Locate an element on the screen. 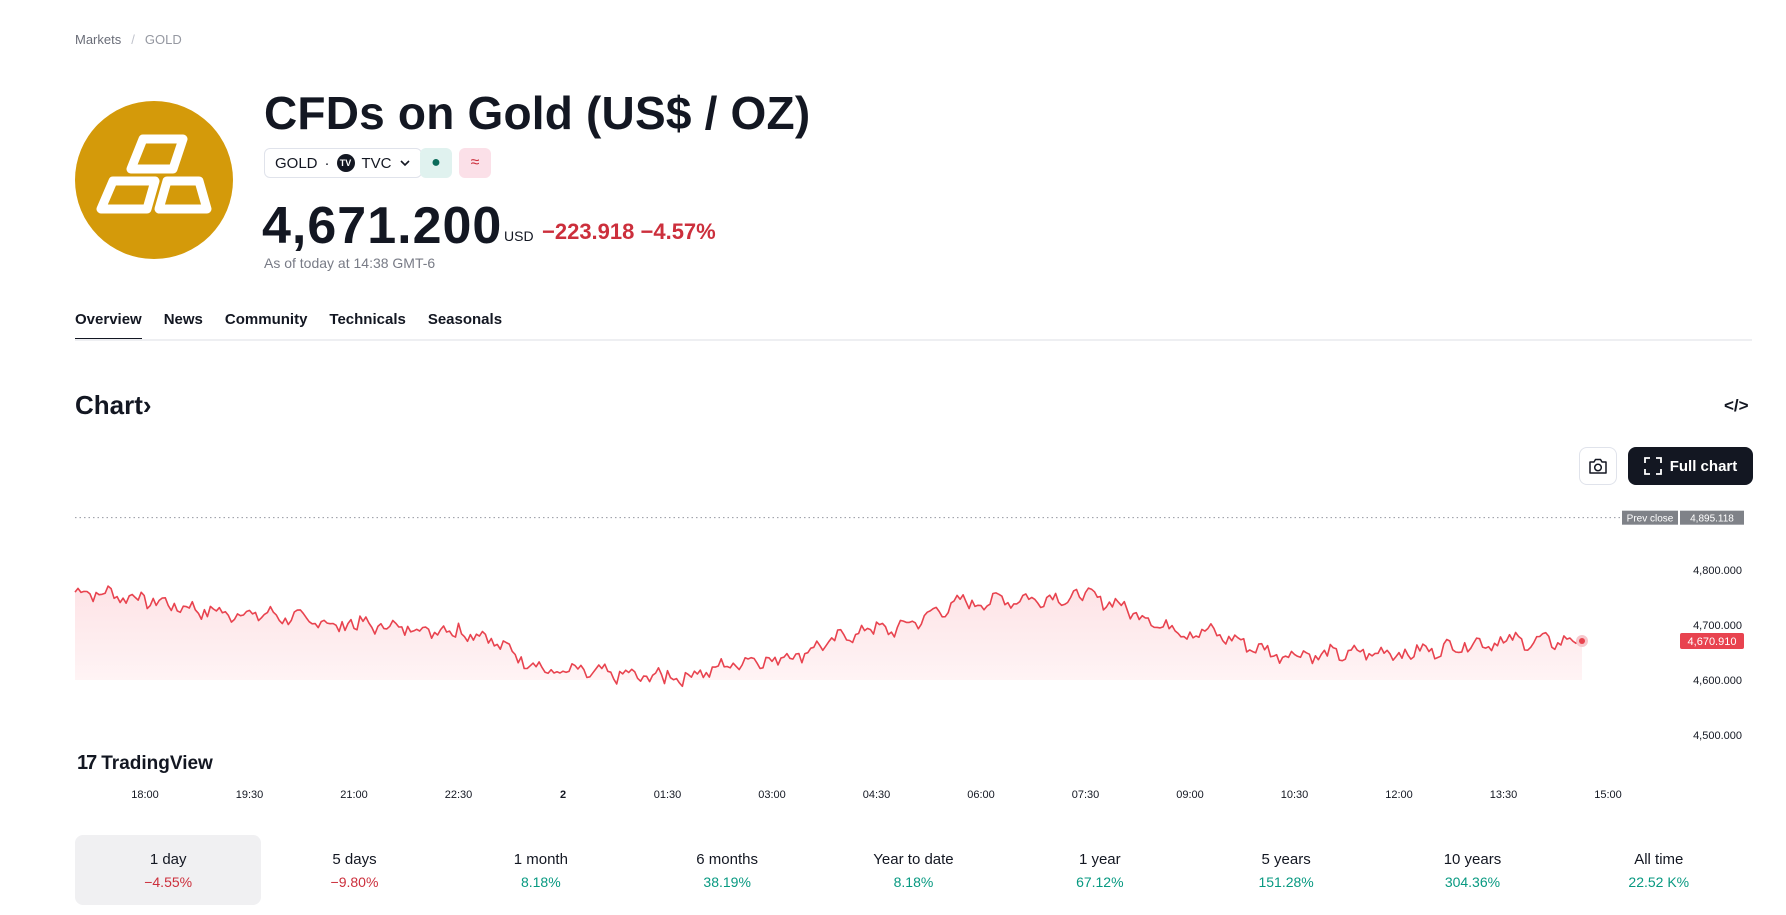 This screenshot has width=1786, height=915. tab-community: Community is located at coordinates (266, 319).